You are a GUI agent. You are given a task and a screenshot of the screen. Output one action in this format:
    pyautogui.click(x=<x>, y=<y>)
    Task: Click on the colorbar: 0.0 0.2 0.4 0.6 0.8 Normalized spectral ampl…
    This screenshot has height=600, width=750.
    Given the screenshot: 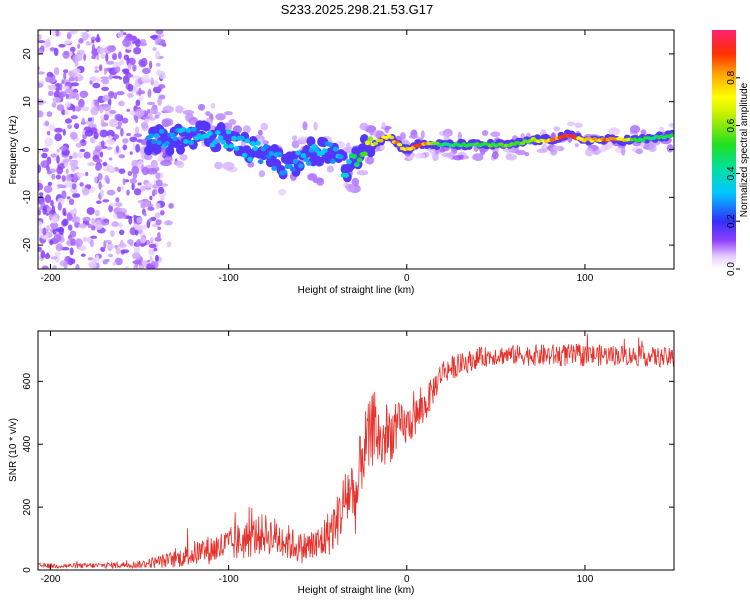 What is the action you would take?
    pyautogui.click(x=731, y=153)
    